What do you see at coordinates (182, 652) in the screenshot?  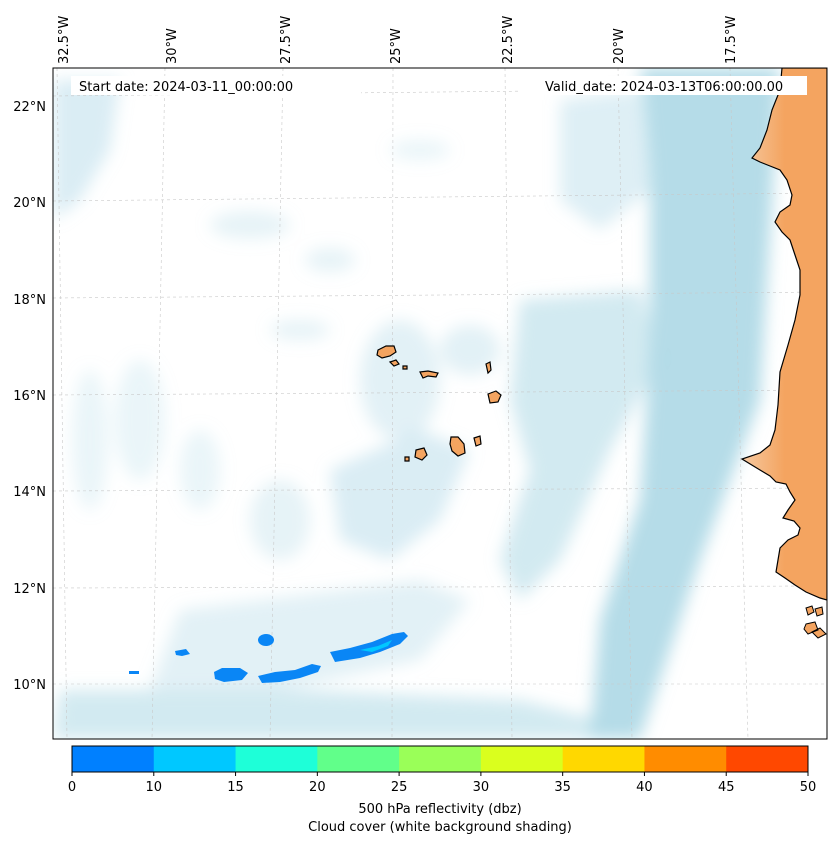 I see `reflectivity-cell-far-west` at bounding box center [182, 652].